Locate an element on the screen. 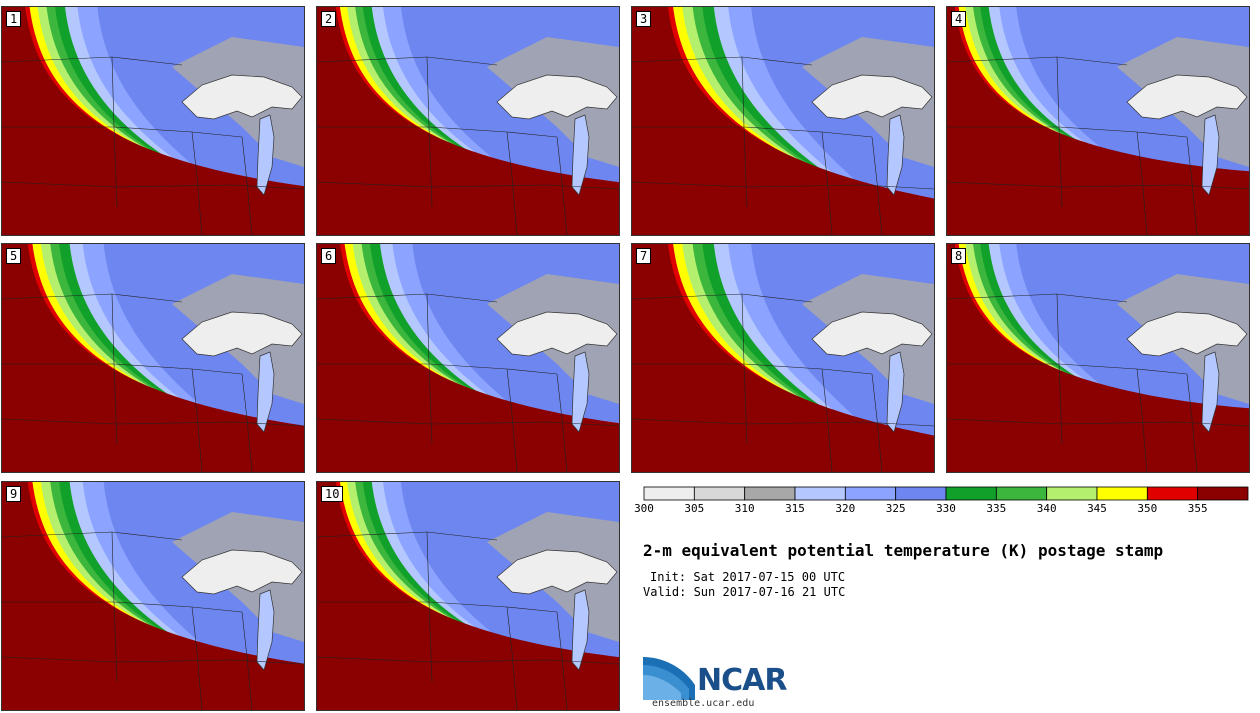  member-number: 9 is located at coordinates (14, 494).